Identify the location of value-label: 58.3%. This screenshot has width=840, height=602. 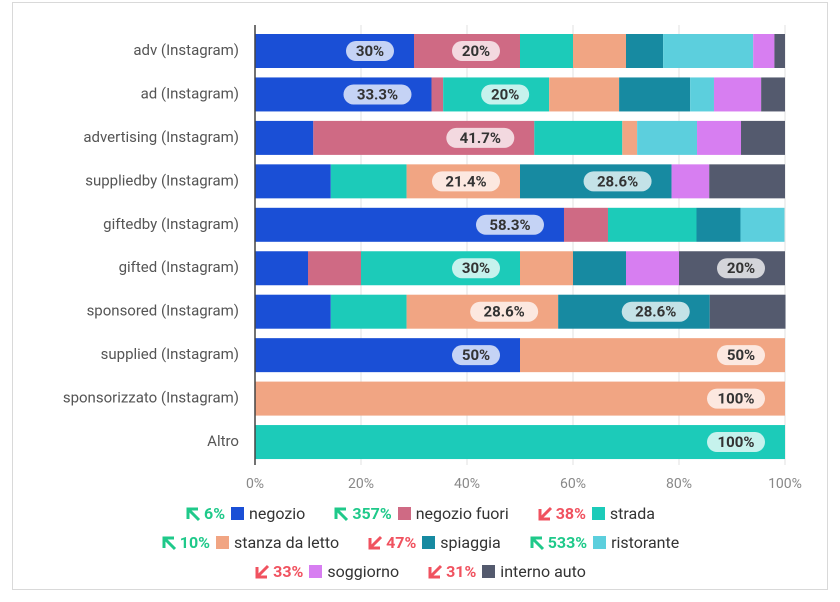
(509, 225).